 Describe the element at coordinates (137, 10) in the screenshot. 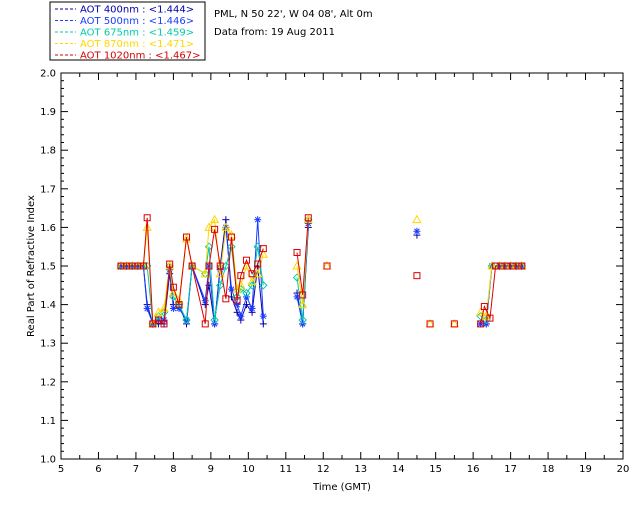

I see `legend-label-1: AOT 400nm : <1.444>` at that location.